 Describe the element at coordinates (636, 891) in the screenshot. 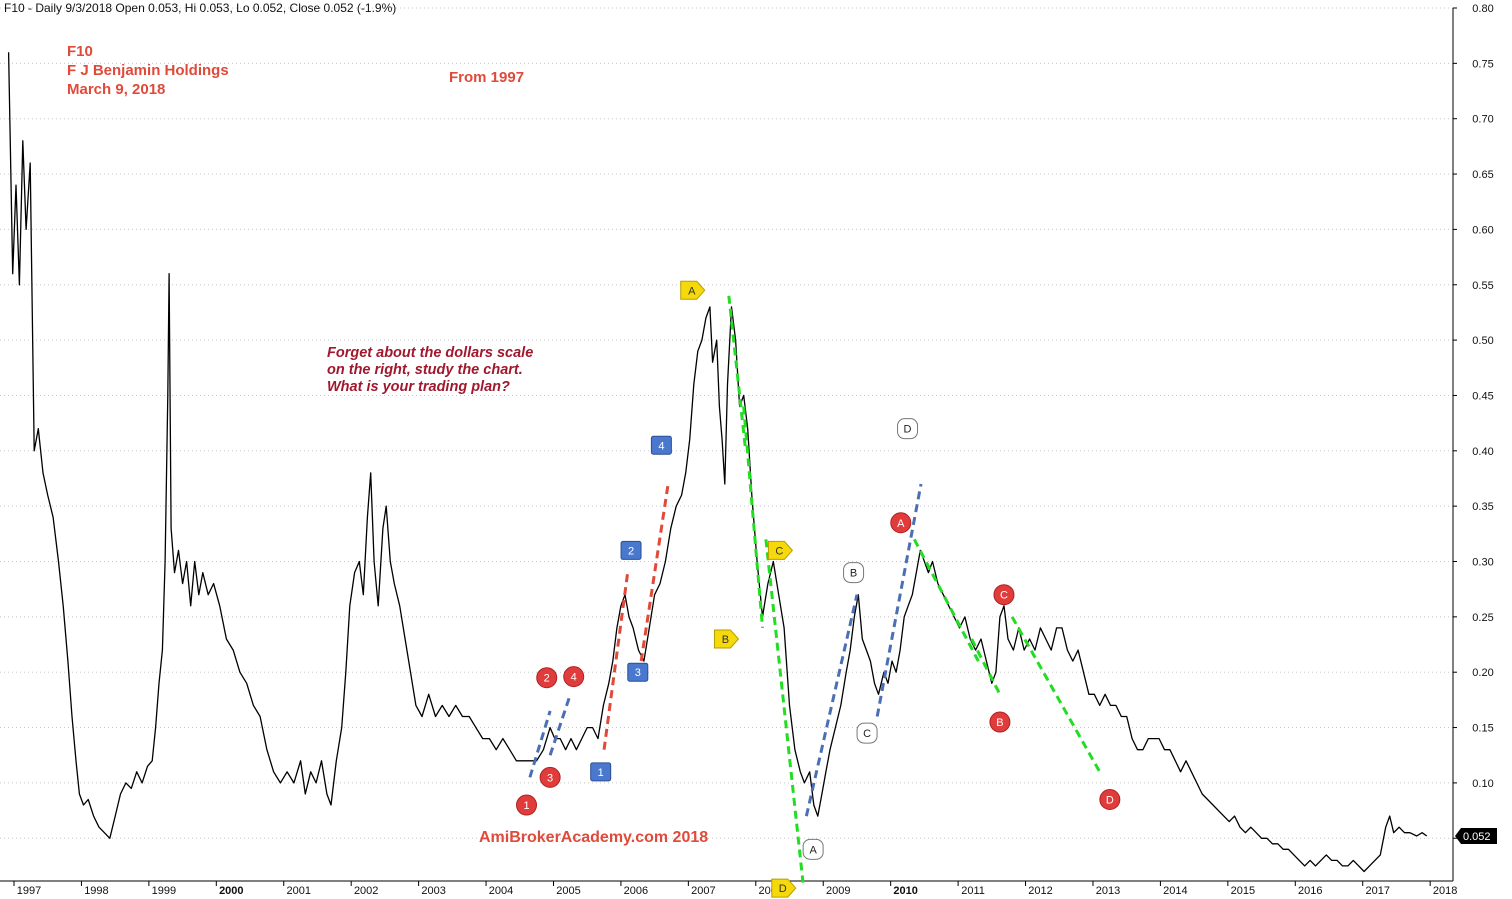

I see `x-tick-label: 2006` at that location.